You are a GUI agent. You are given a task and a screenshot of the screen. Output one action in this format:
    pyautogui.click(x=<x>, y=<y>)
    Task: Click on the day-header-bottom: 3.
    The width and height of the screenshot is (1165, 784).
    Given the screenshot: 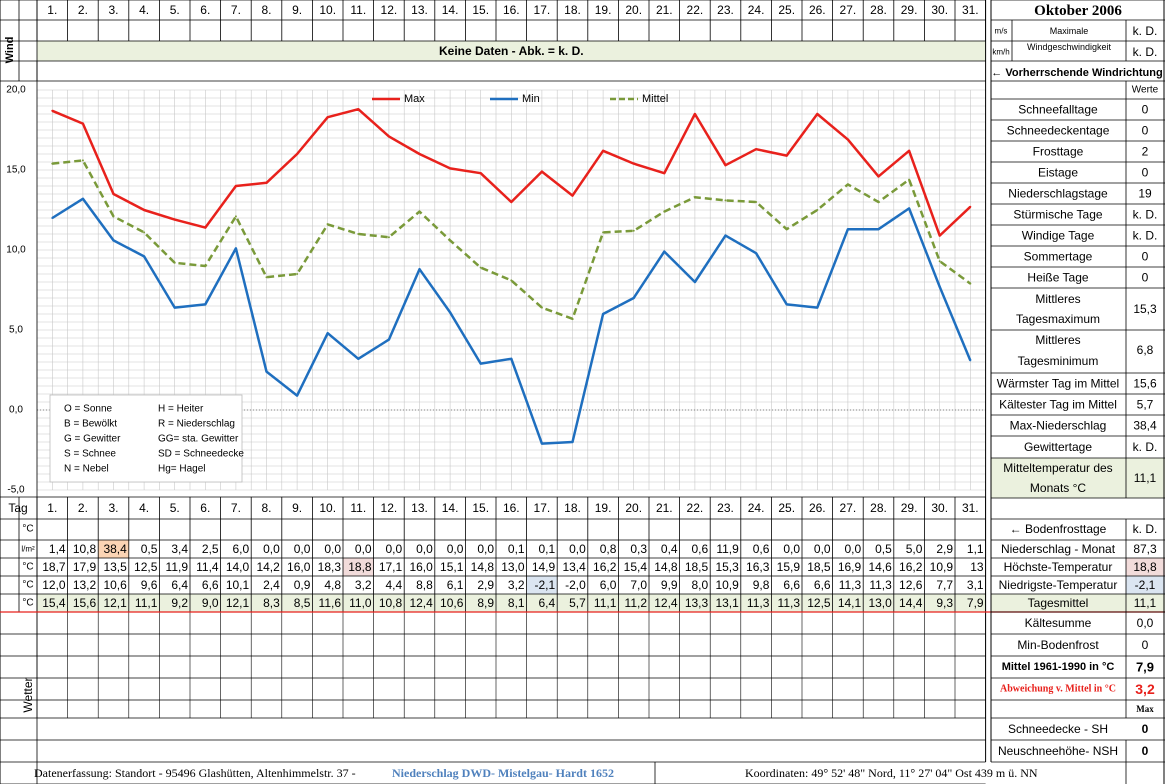 What is the action you would take?
    pyautogui.click(x=113, y=508)
    